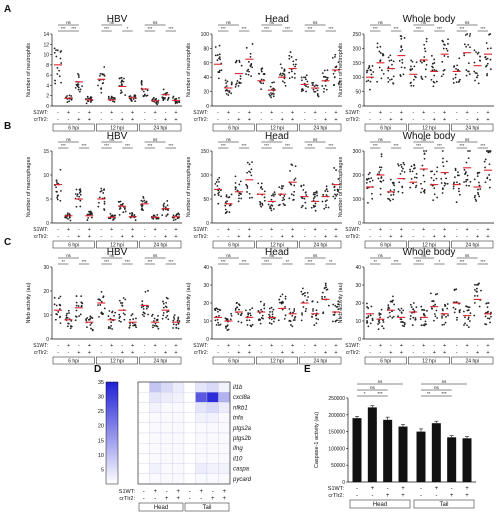 The image size is (500, 531). I want to click on y-tick-label: 30, so click(358, 286).